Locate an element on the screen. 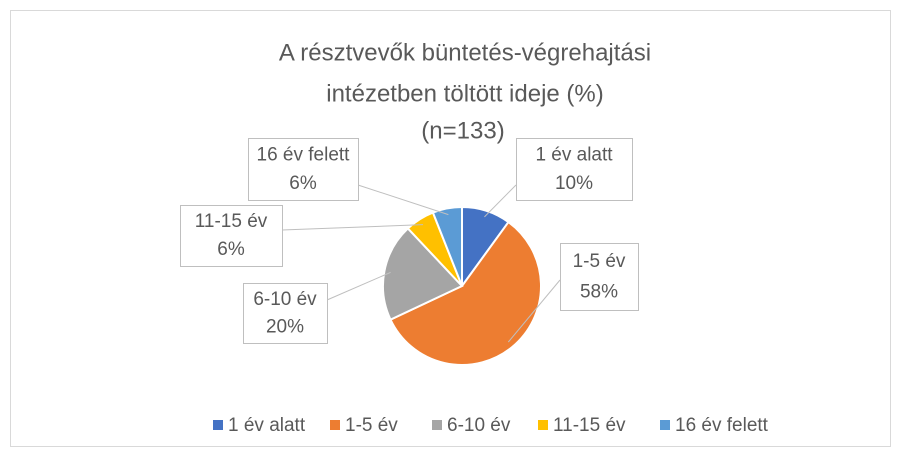 The height and width of the screenshot is (457, 901). legend-label: 1-5 év is located at coordinates (371, 425).